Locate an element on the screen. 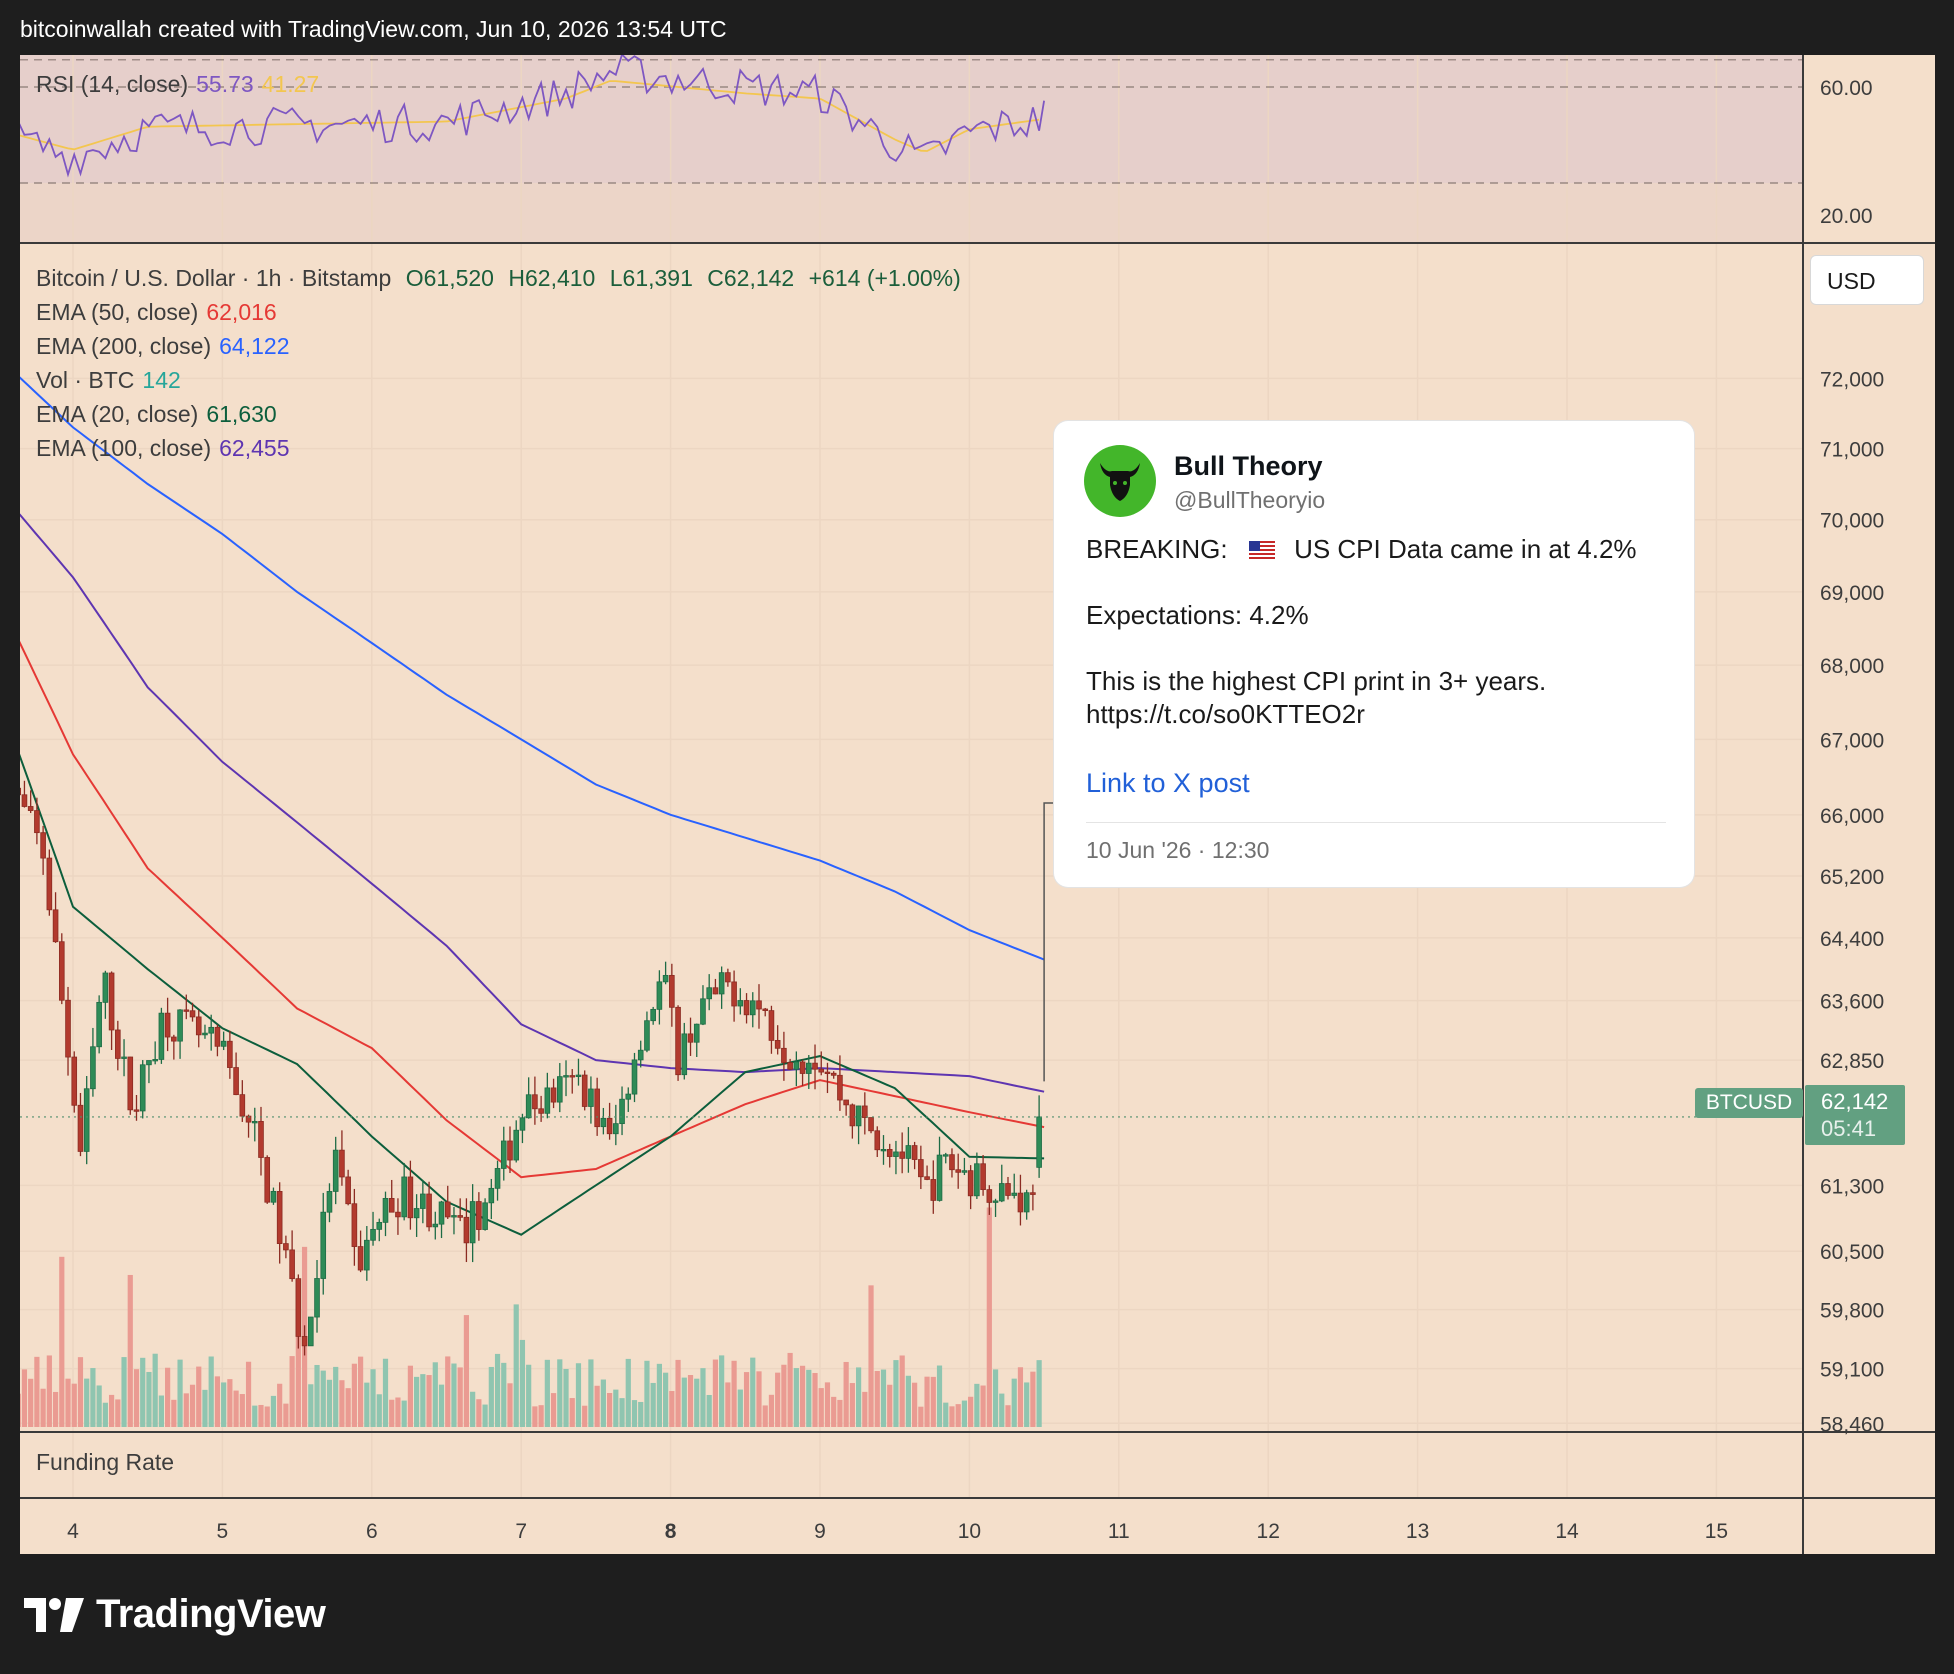 The width and height of the screenshot is (1954, 1674). indicator-ema100-row: EMA (100, close) 62,455 is located at coordinates (498, 448).